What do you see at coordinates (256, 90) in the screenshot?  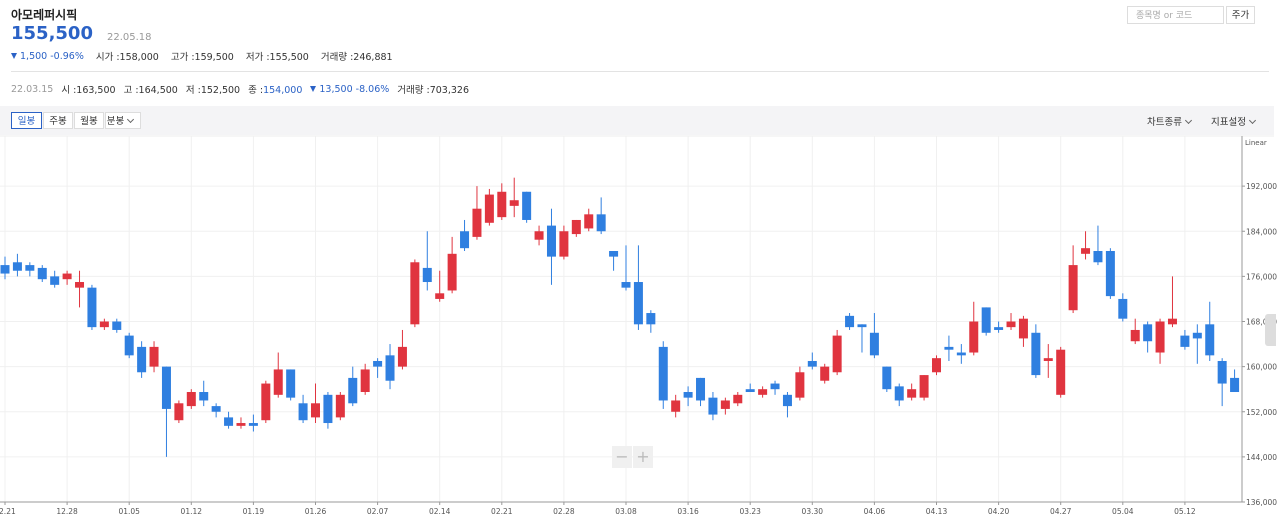 I see `hover-label: 종 :` at bounding box center [256, 90].